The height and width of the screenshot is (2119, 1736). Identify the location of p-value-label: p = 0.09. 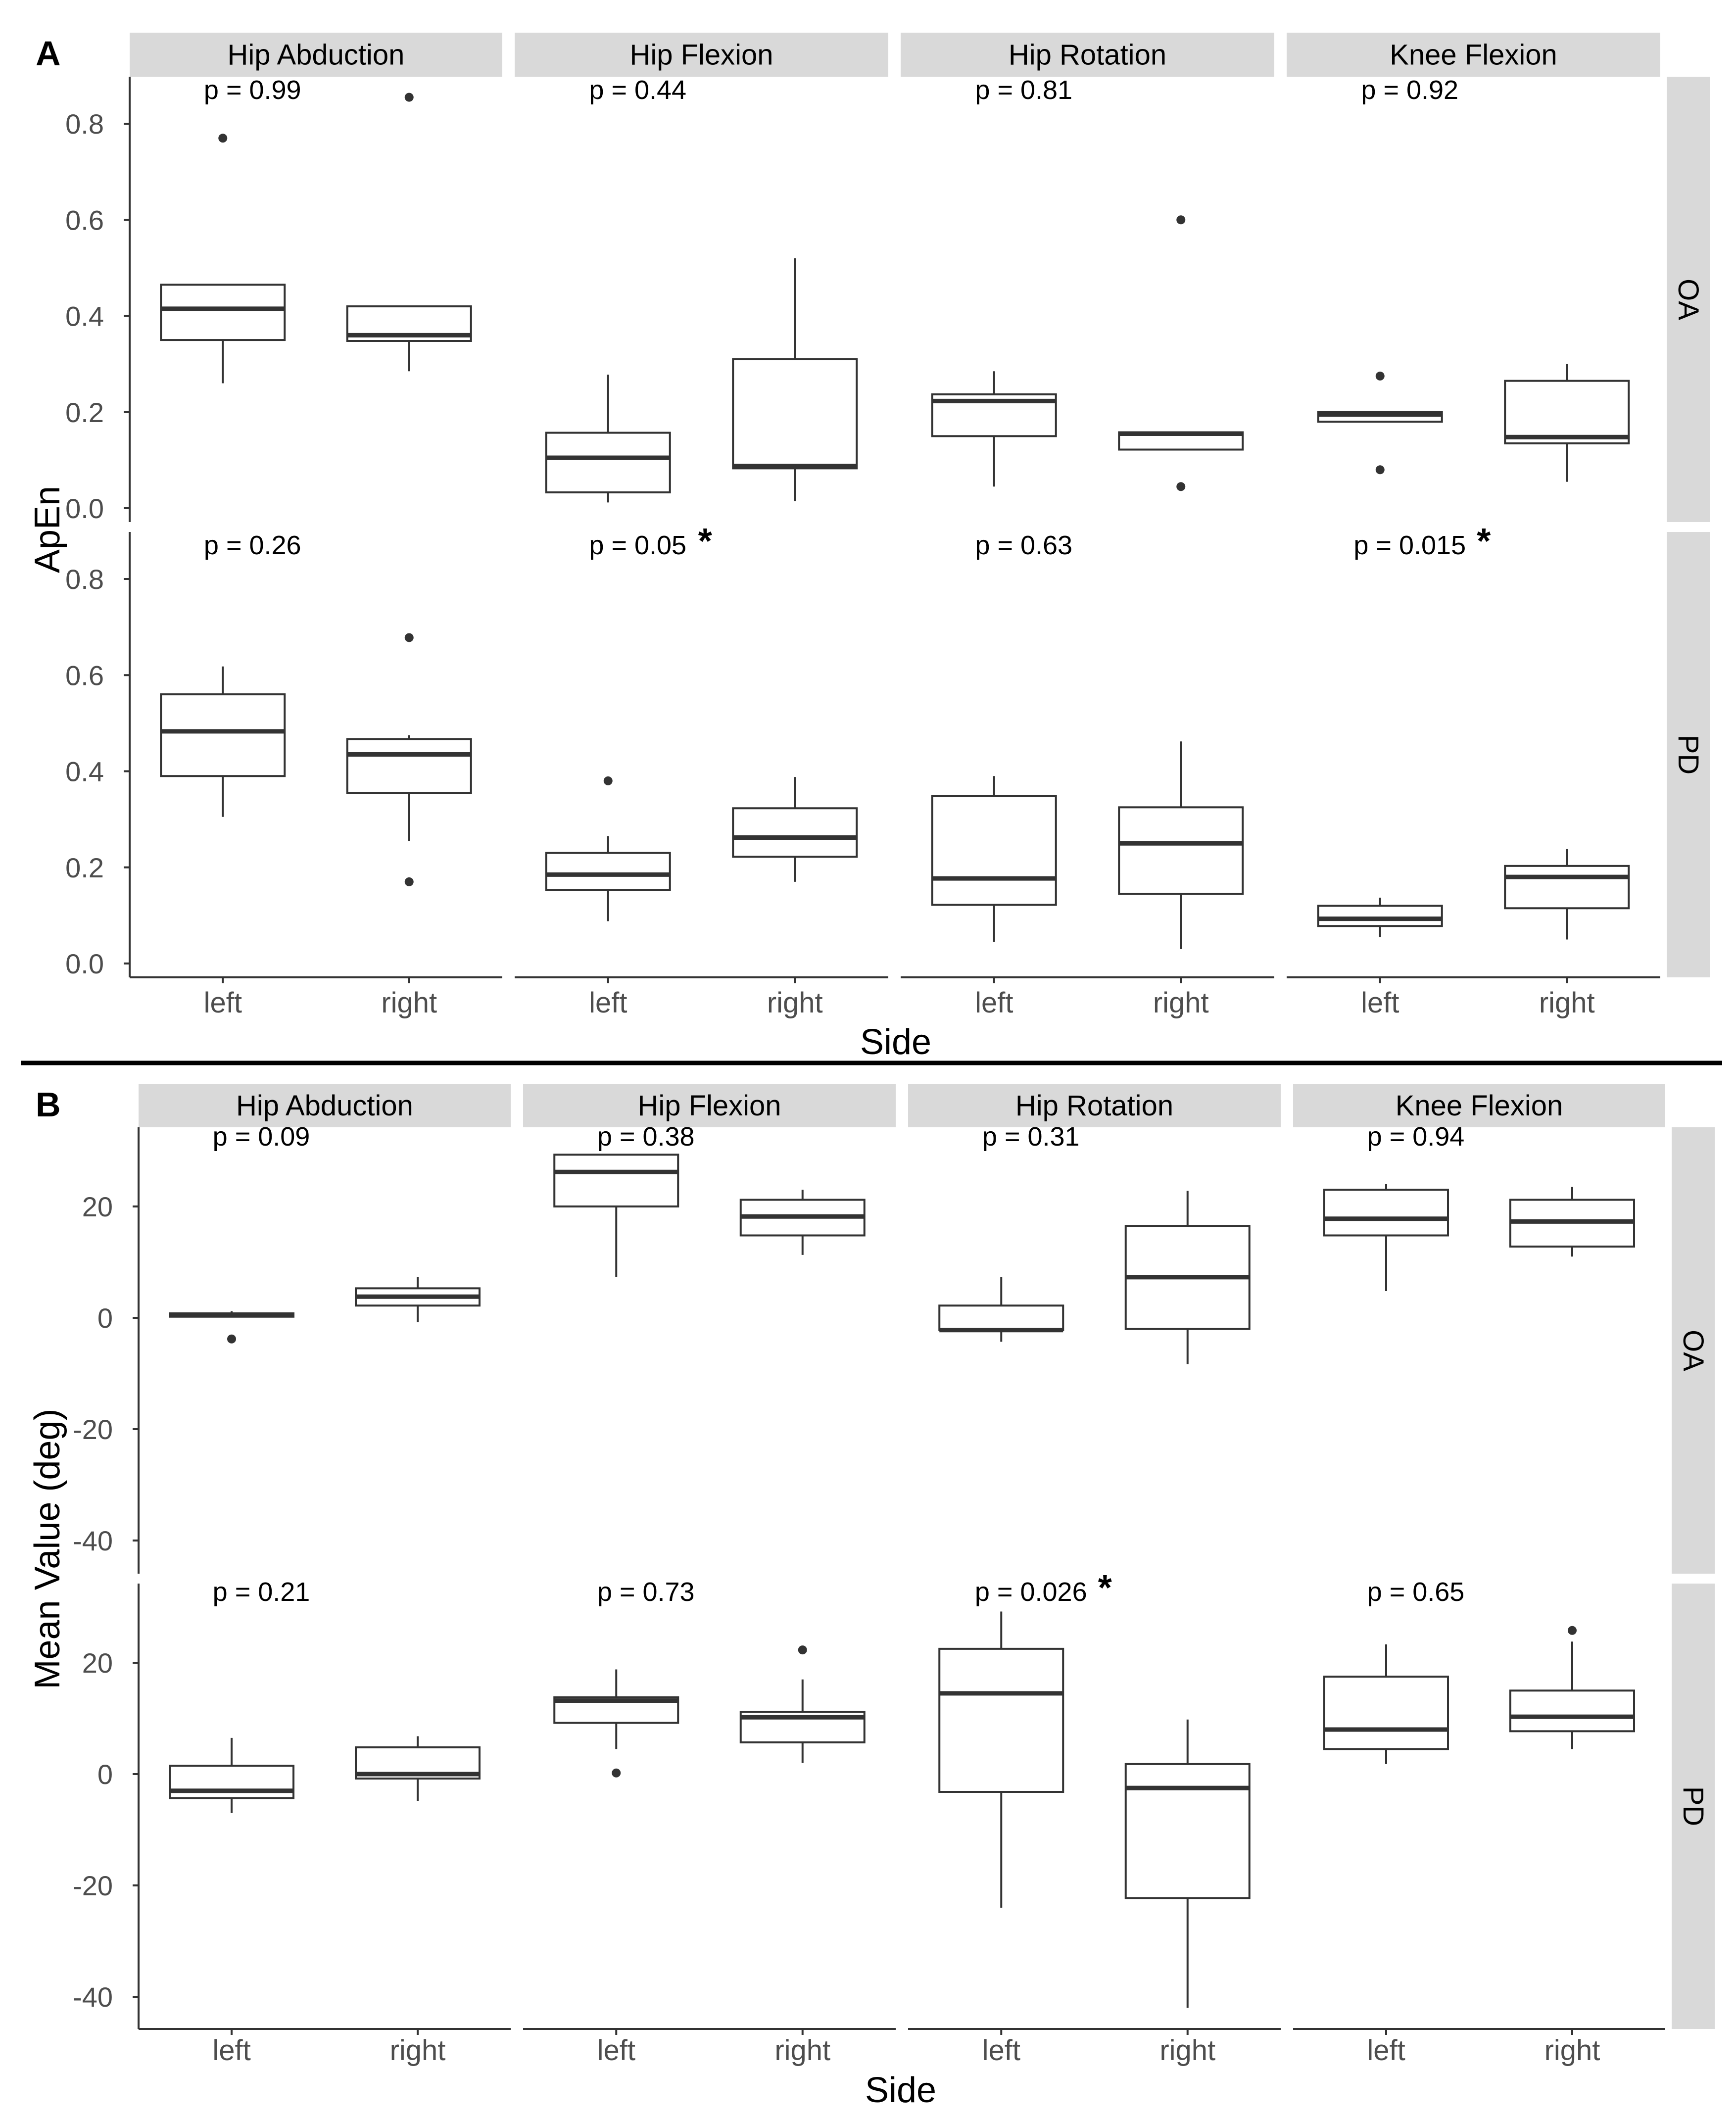
(261, 1137).